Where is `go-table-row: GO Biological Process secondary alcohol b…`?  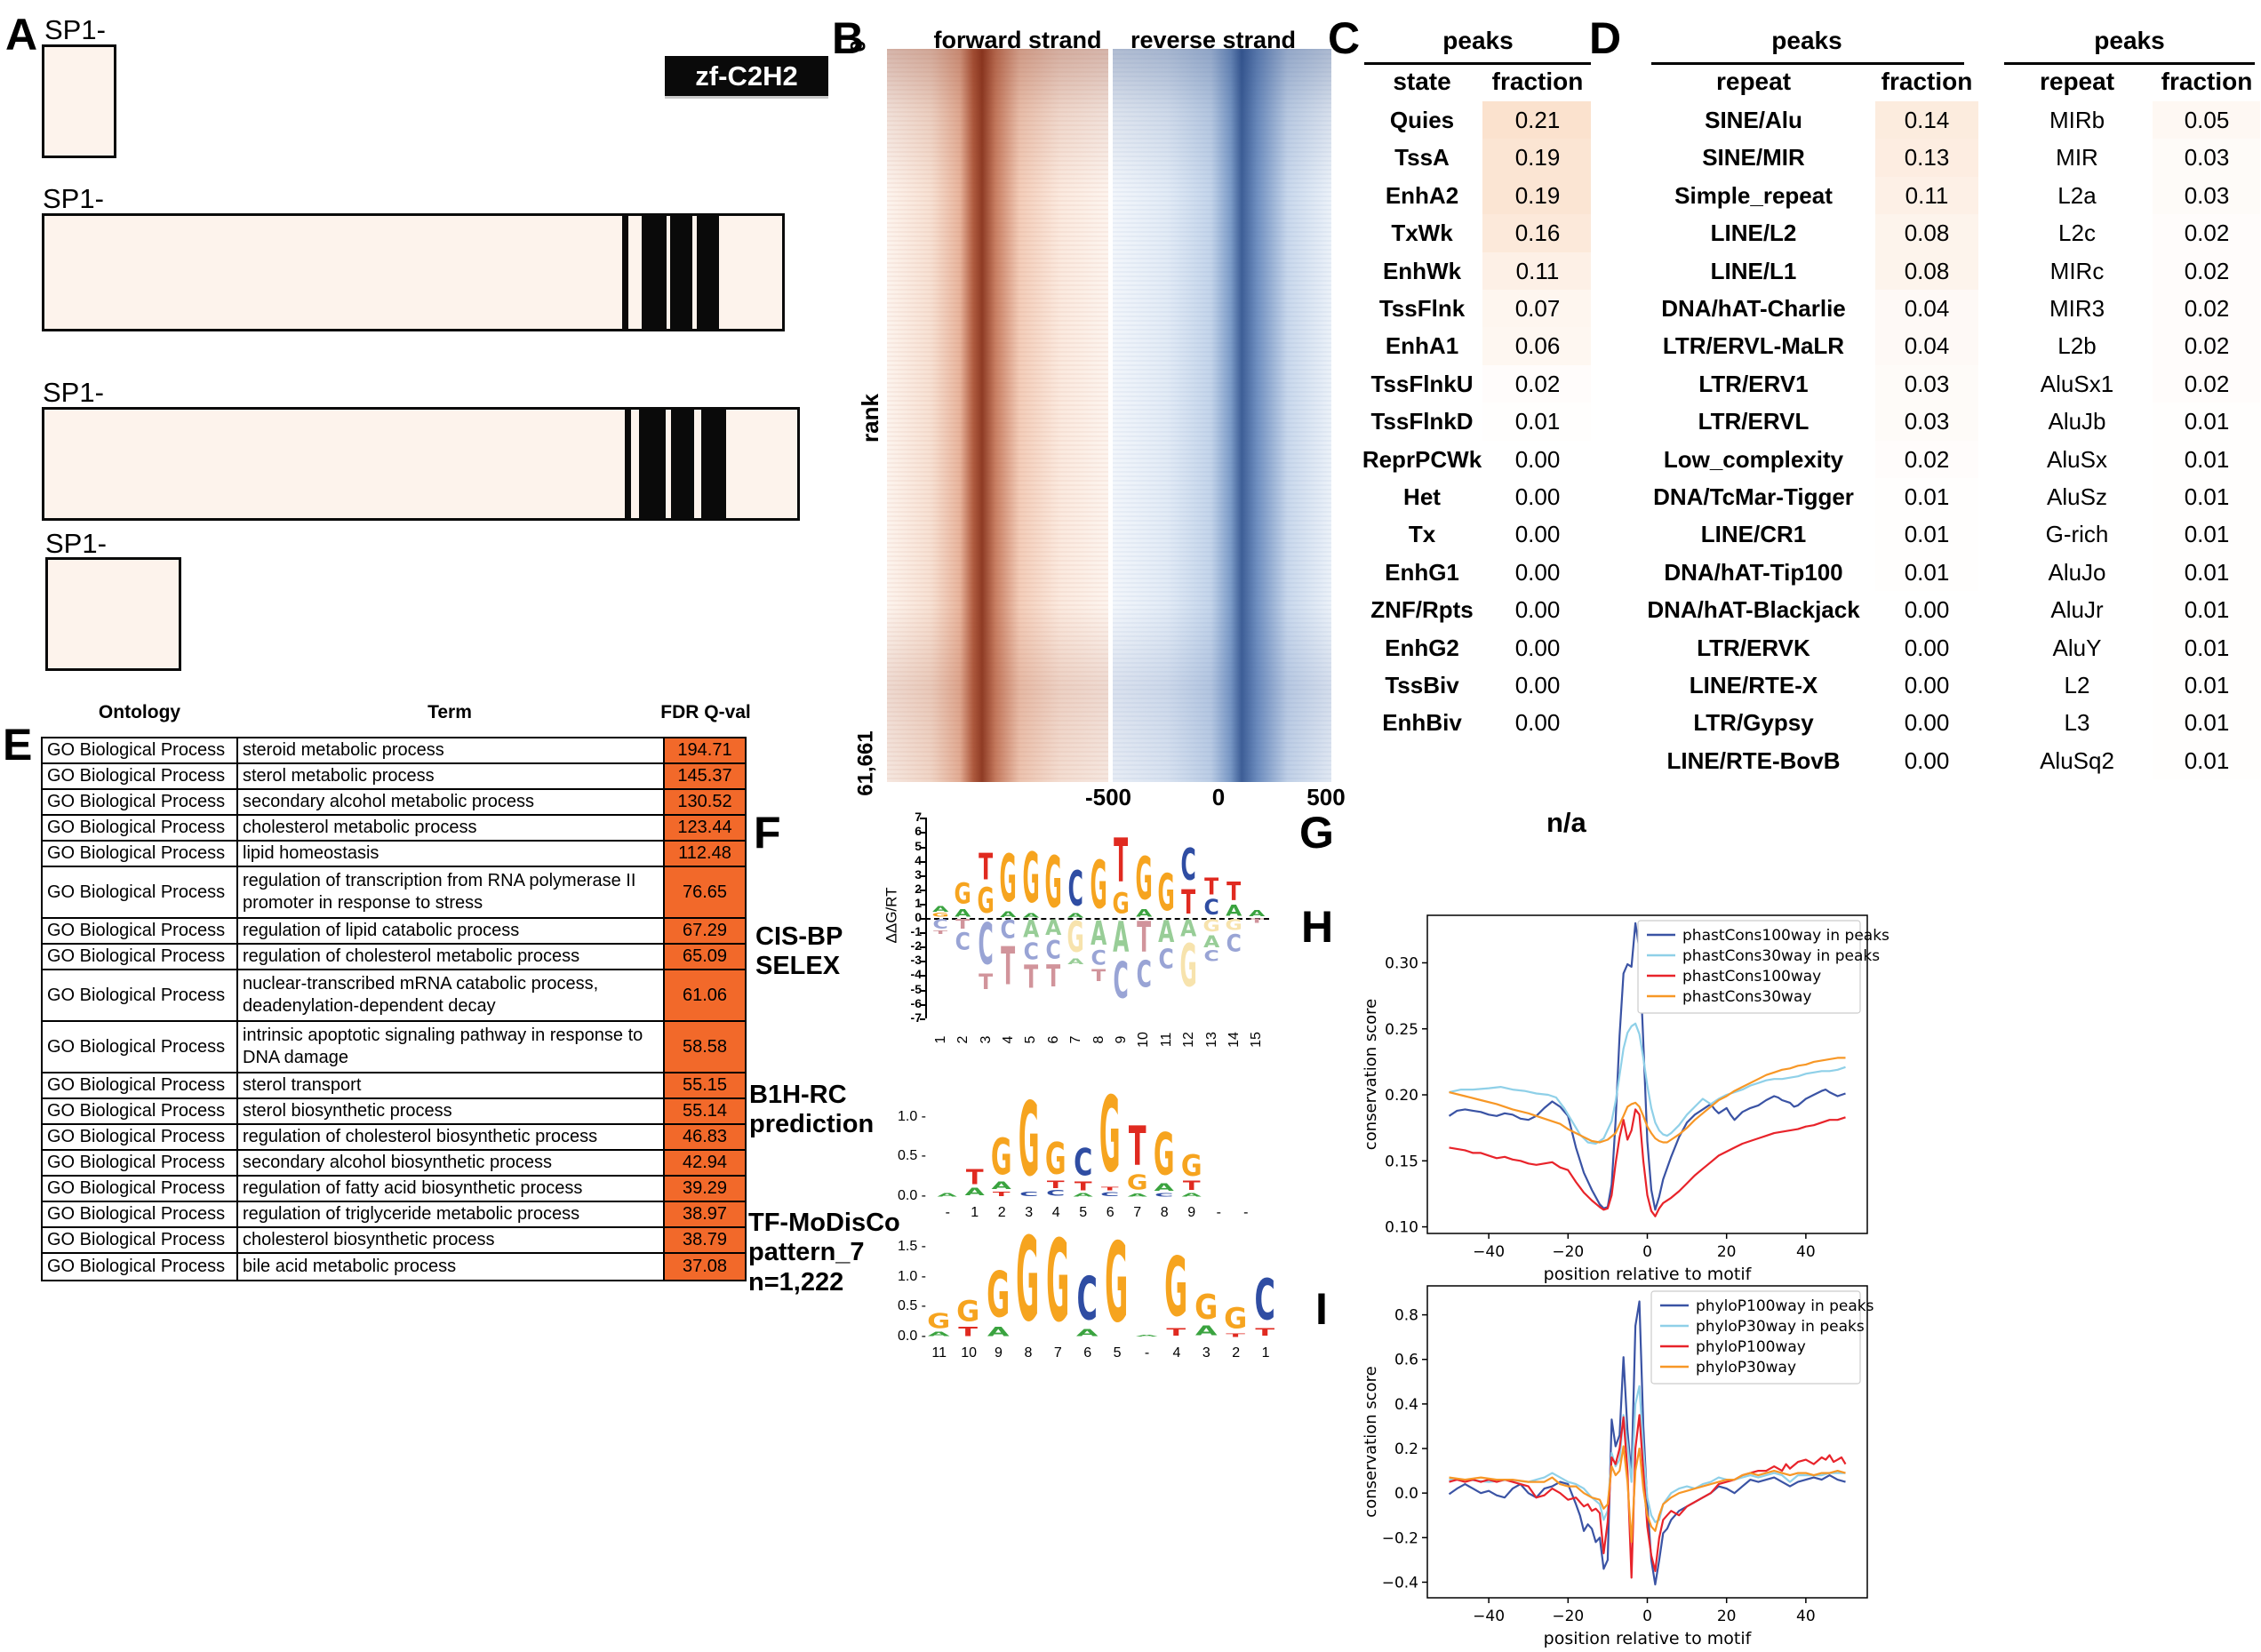
go-table-row: GO Biological Process secondary alcohol b… is located at coordinates (394, 1164).